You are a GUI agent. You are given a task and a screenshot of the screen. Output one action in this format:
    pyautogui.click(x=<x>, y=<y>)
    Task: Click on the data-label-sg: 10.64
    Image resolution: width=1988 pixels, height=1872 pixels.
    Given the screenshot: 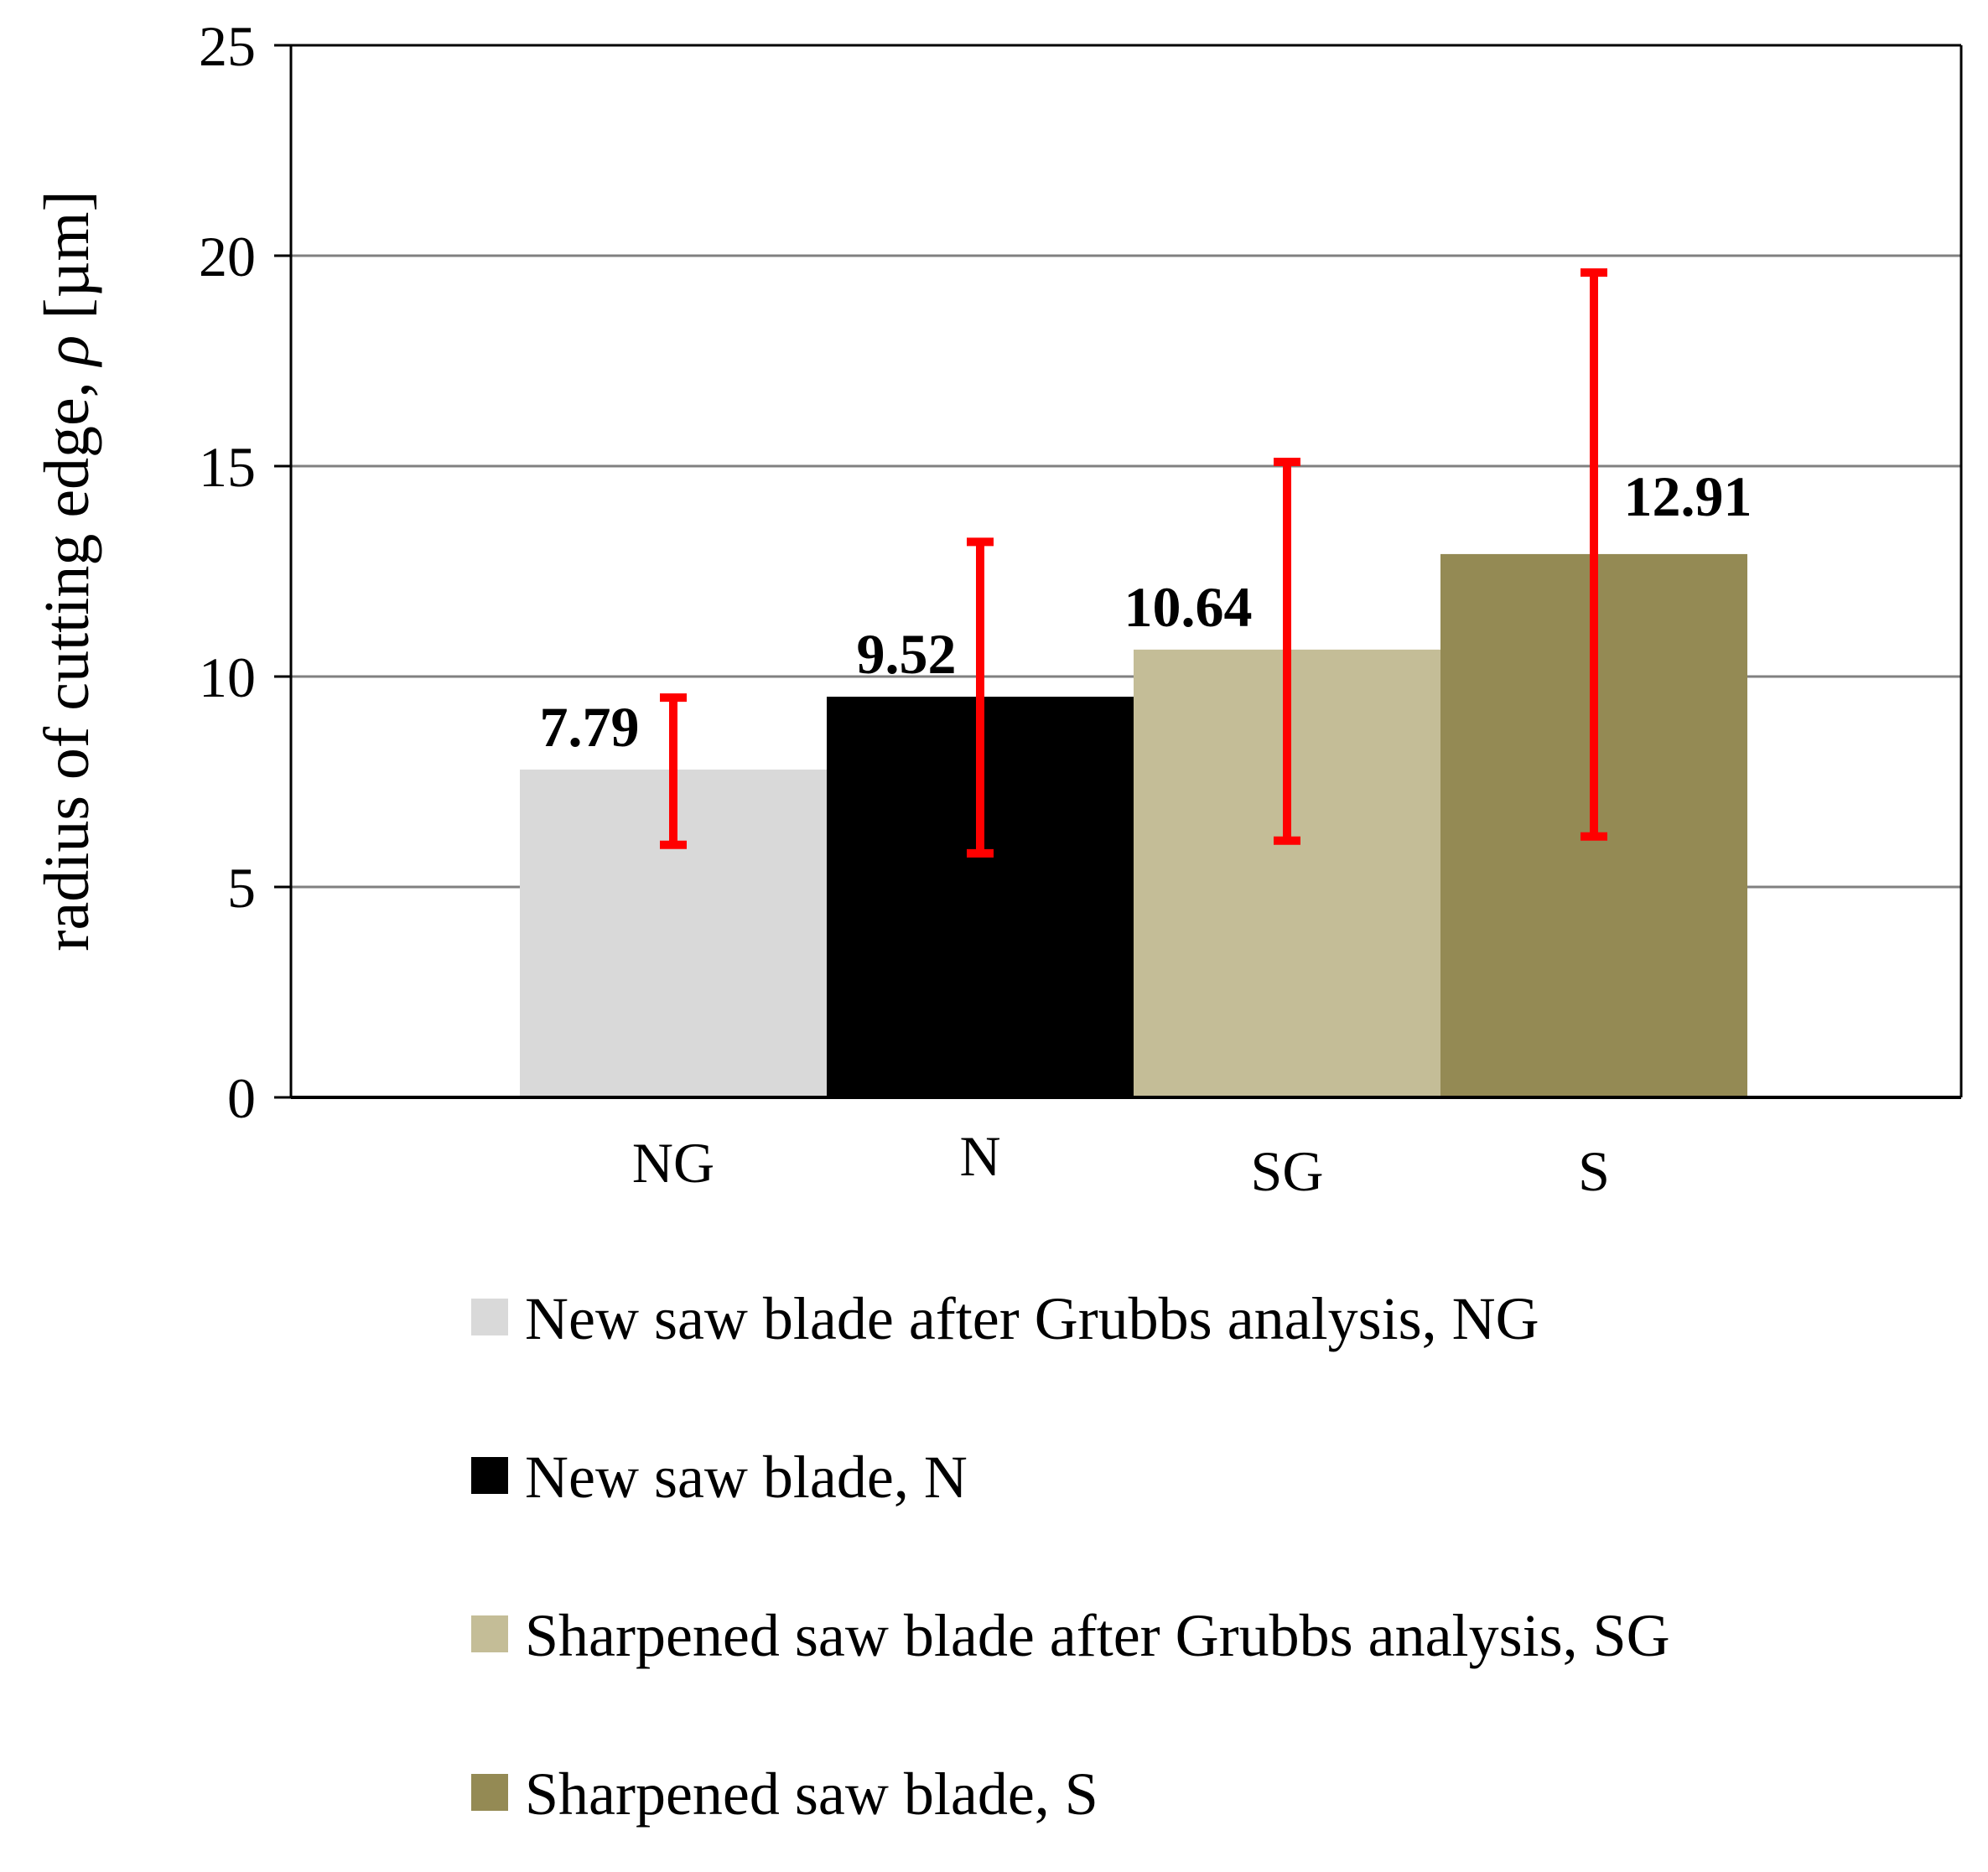 What is the action you would take?
    pyautogui.click(x=1188, y=607)
    